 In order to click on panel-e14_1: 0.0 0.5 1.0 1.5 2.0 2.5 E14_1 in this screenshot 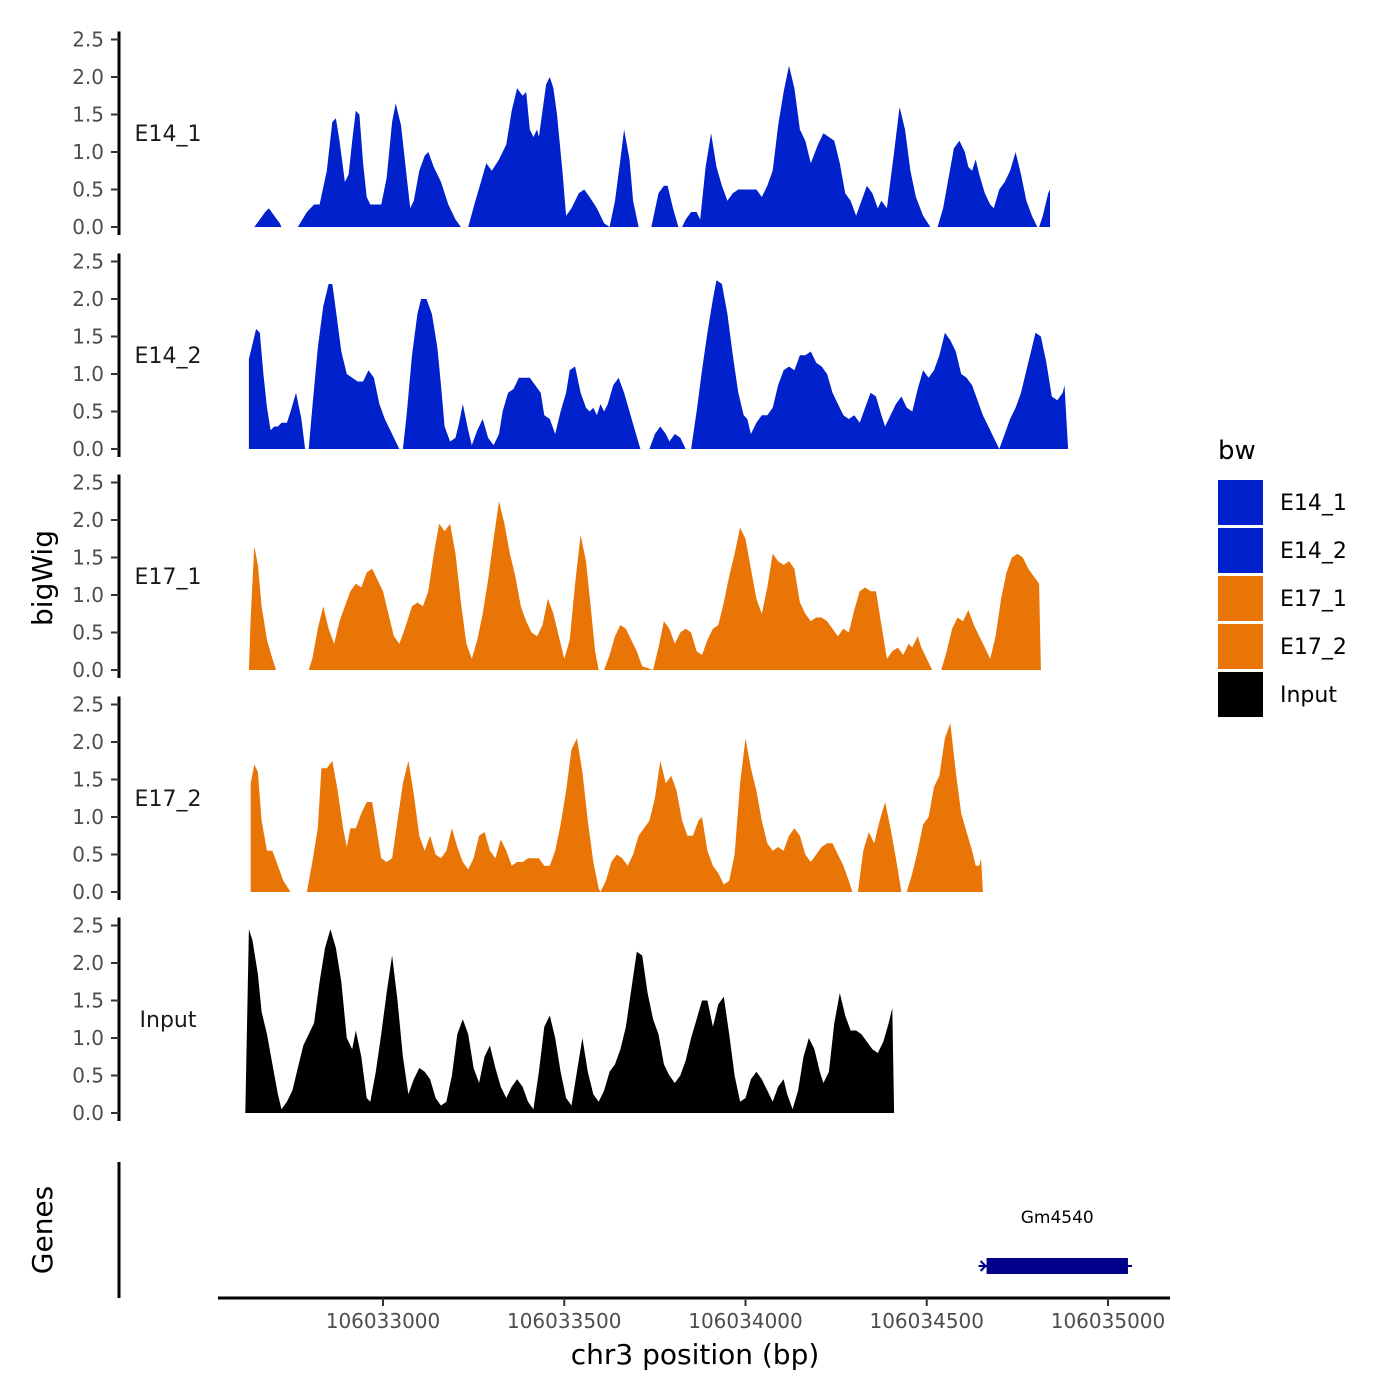, I will do `click(561, 133)`.